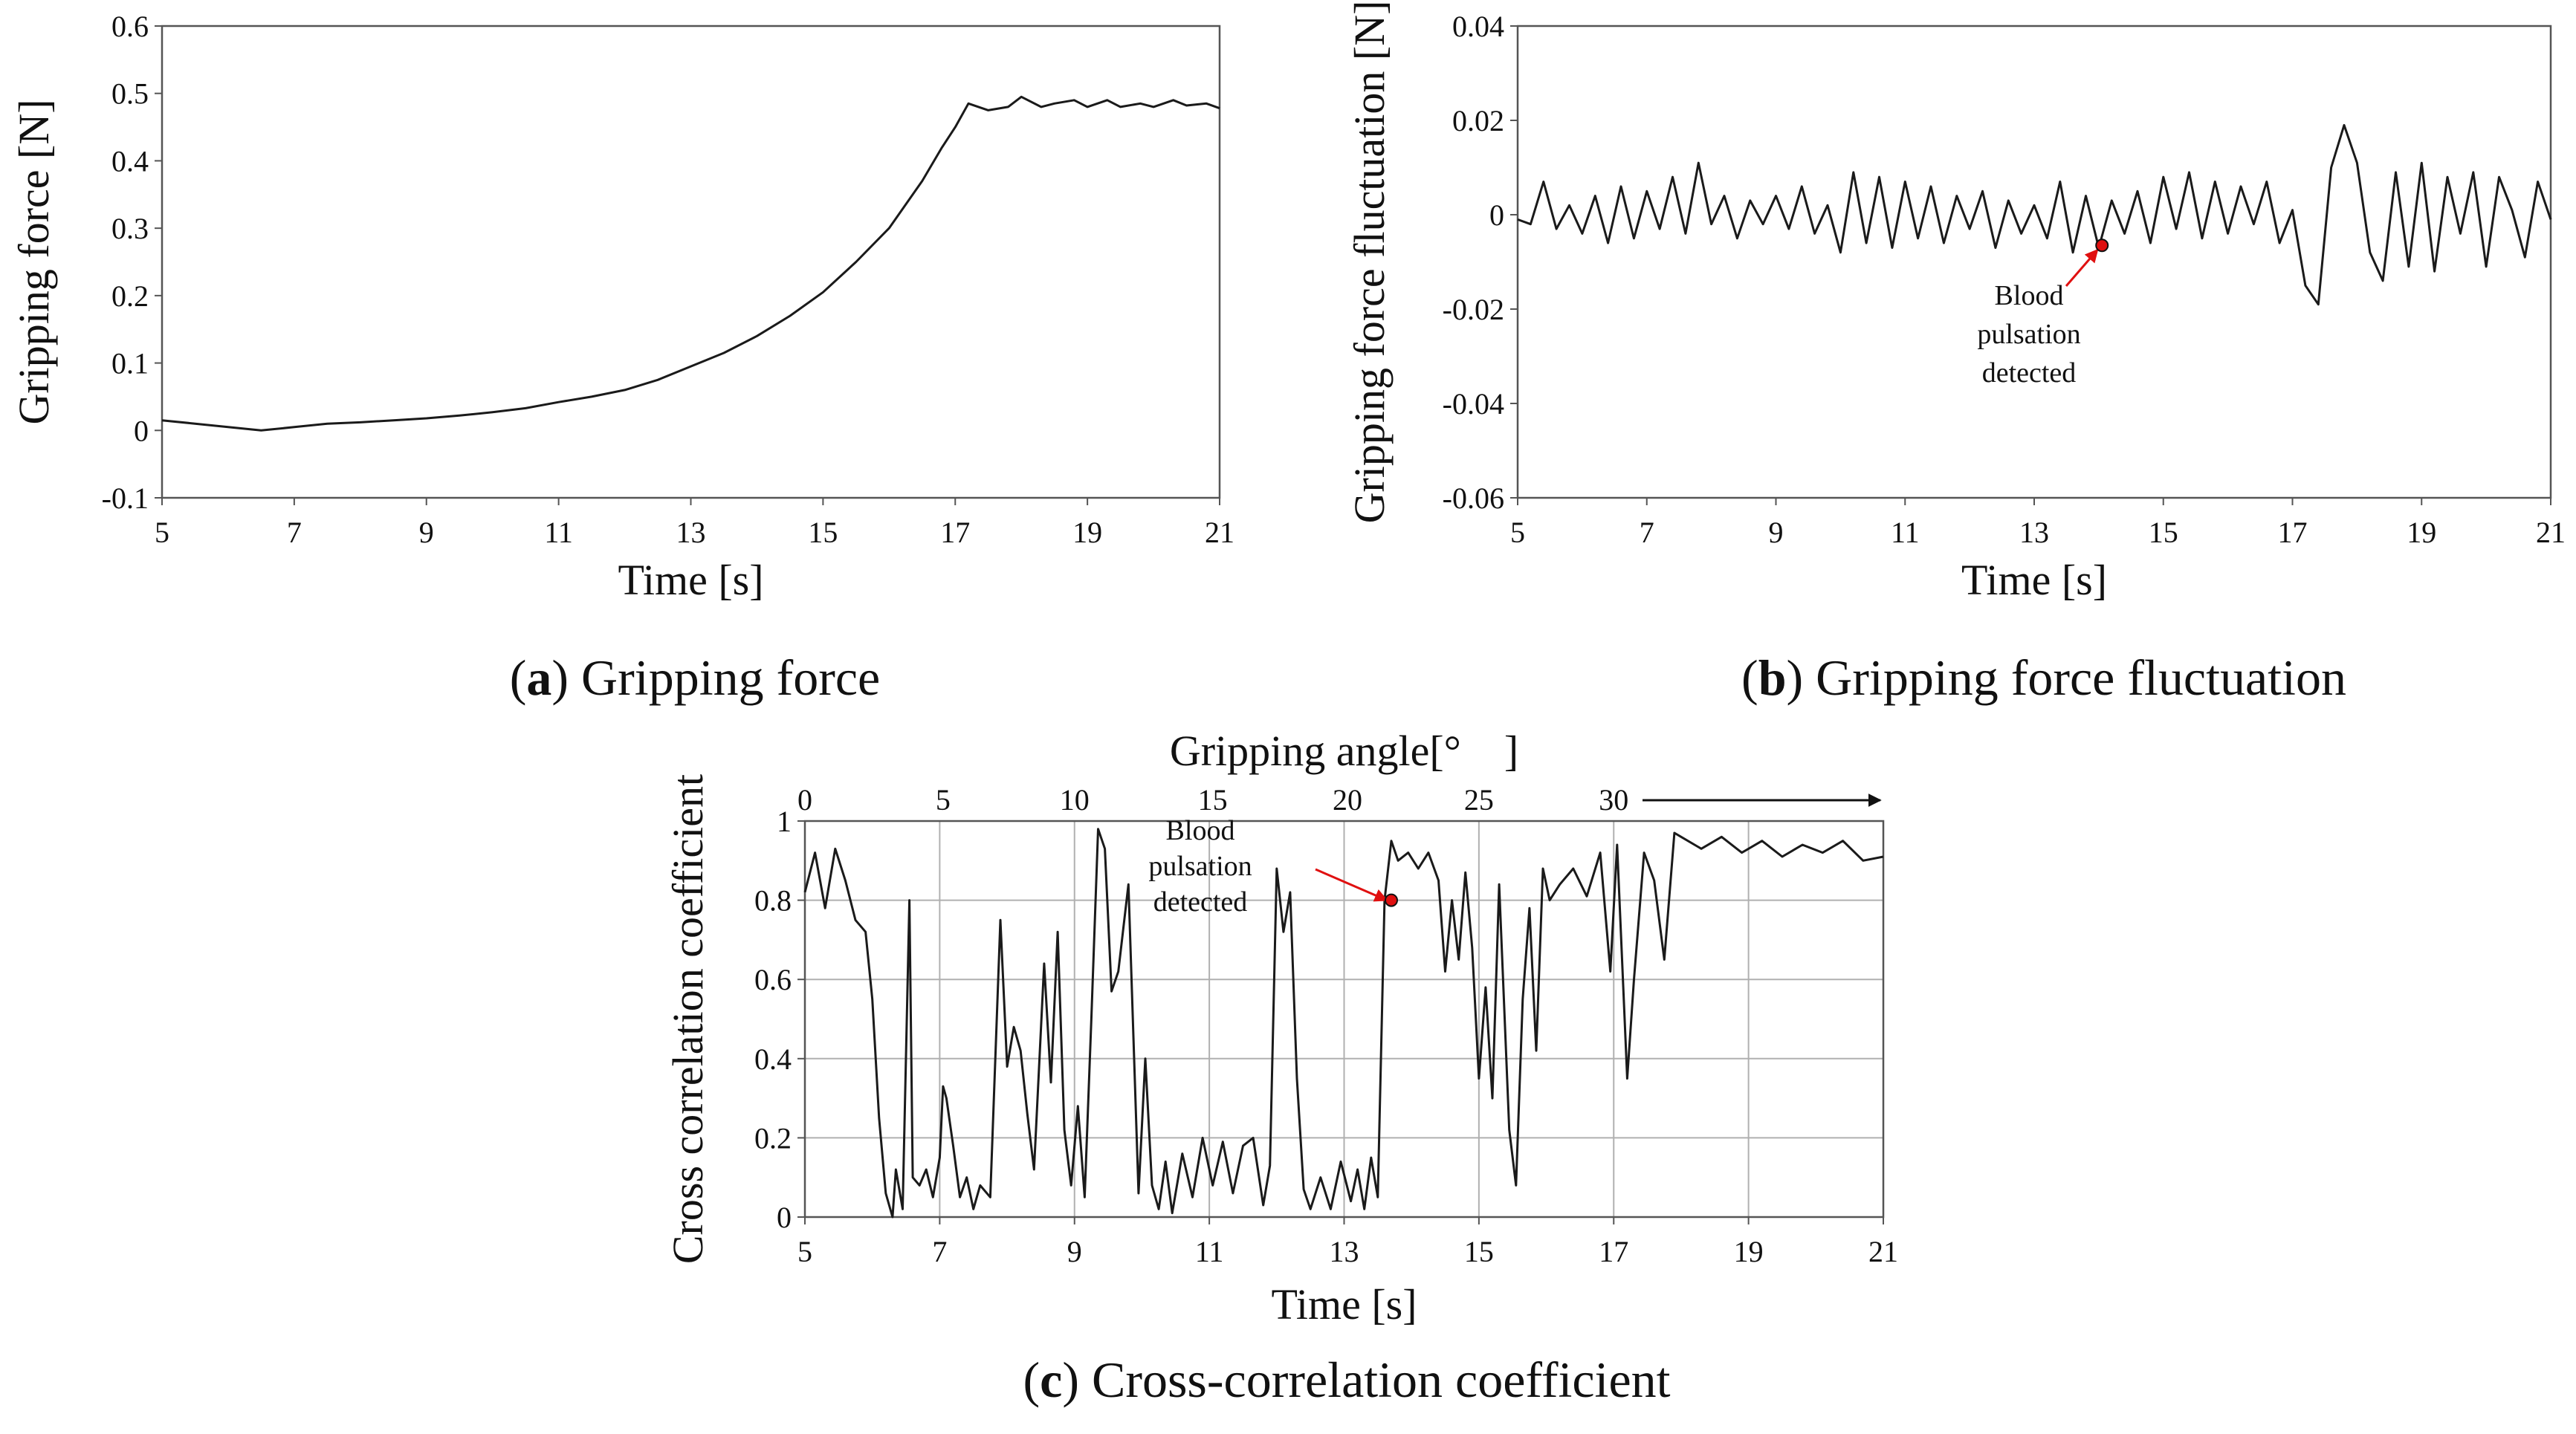  Describe the element at coordinates (2074, 677) in the screenshot. I see `caption-text: Gripping force fluctuation` at that location.